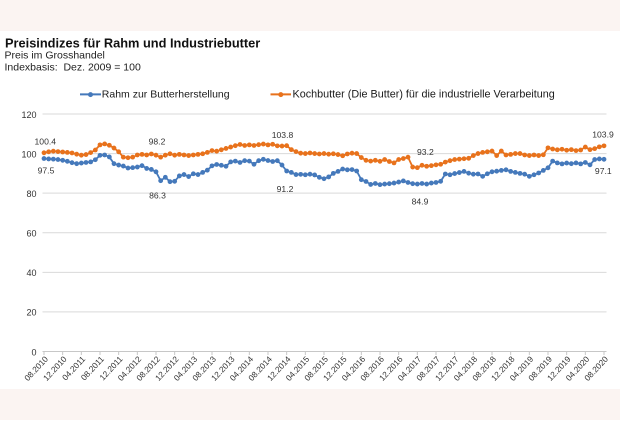  I want to click on svg-text: 100.4, so click(46, 142).